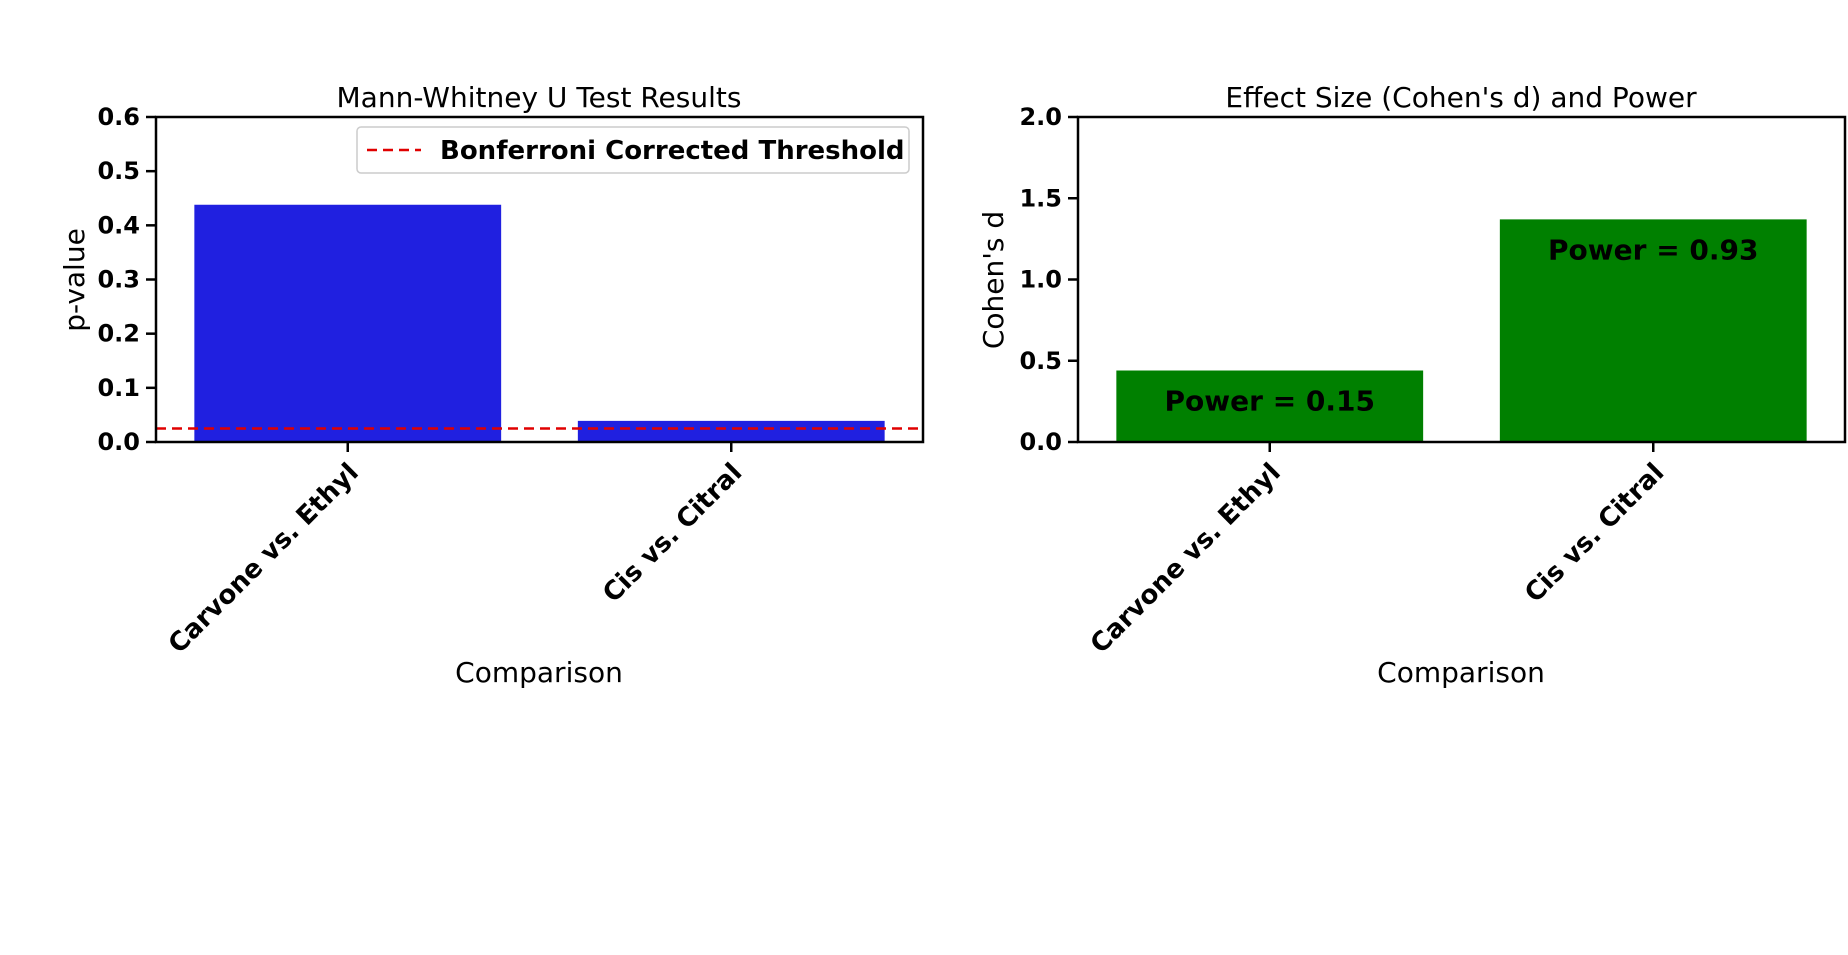 The width and height of the screenshot is (1848, 955). What do you see at coordinates (1040, 361) in the screenshot?
I see `effect-size-y-tick-label: 0.5` at bounding box center [1040, 361].